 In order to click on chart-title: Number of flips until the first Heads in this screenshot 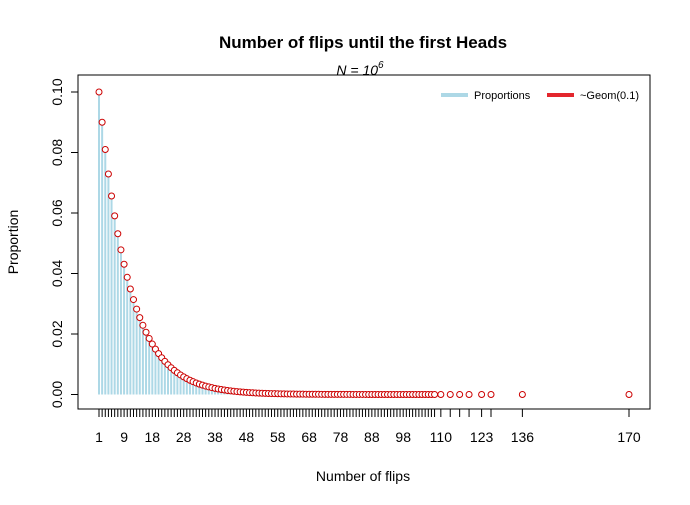, I will do `click(363, 42)`.